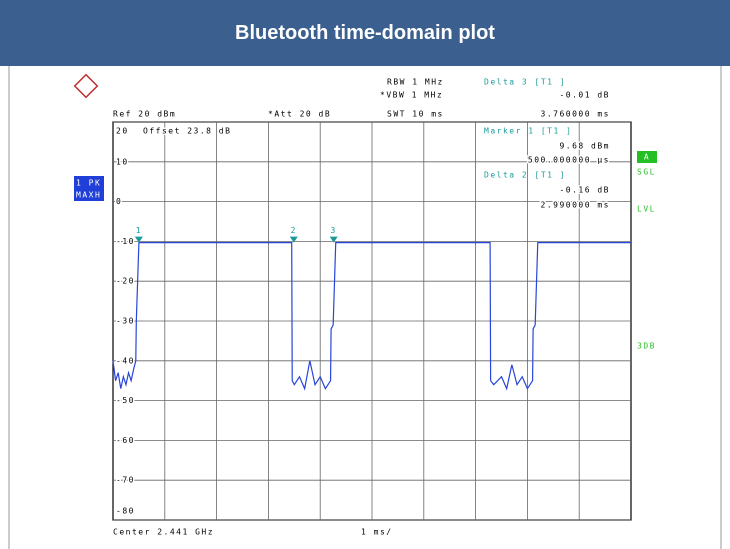  Describe the element at coordinates (415, 114) in the screenshot. I see `annotation: SWT 10 ms` at that location.